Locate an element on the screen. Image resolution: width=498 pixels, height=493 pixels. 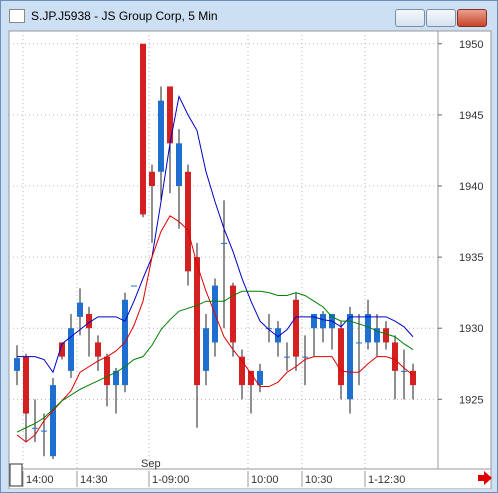
close-button is located at coordinates (472, 18).